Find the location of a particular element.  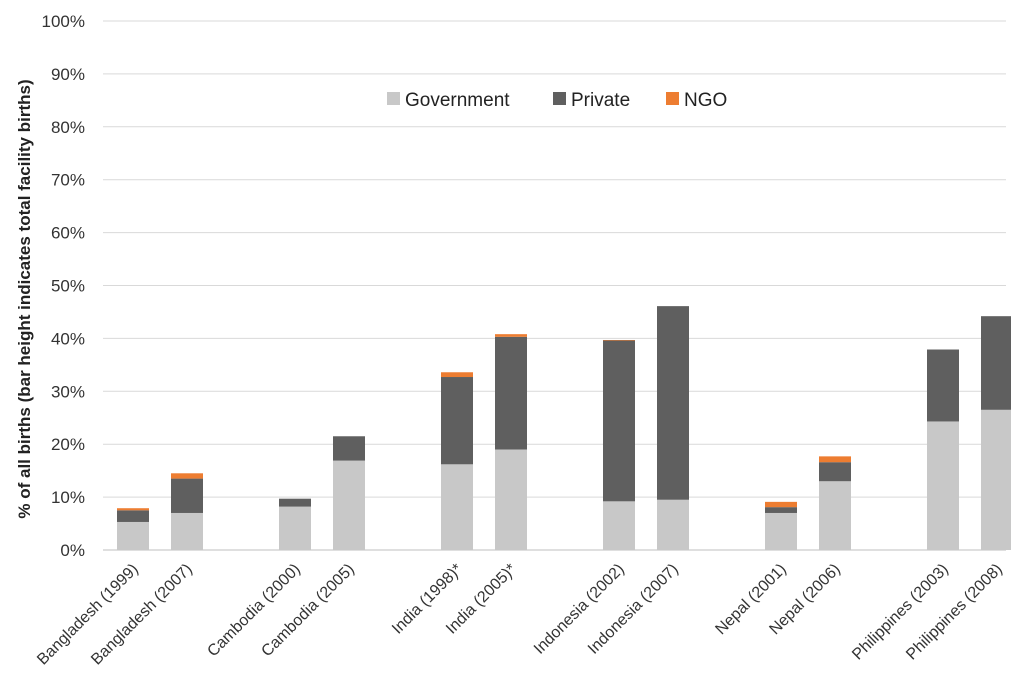

legend-swatch-ngo is located at coordinates (672, 98).